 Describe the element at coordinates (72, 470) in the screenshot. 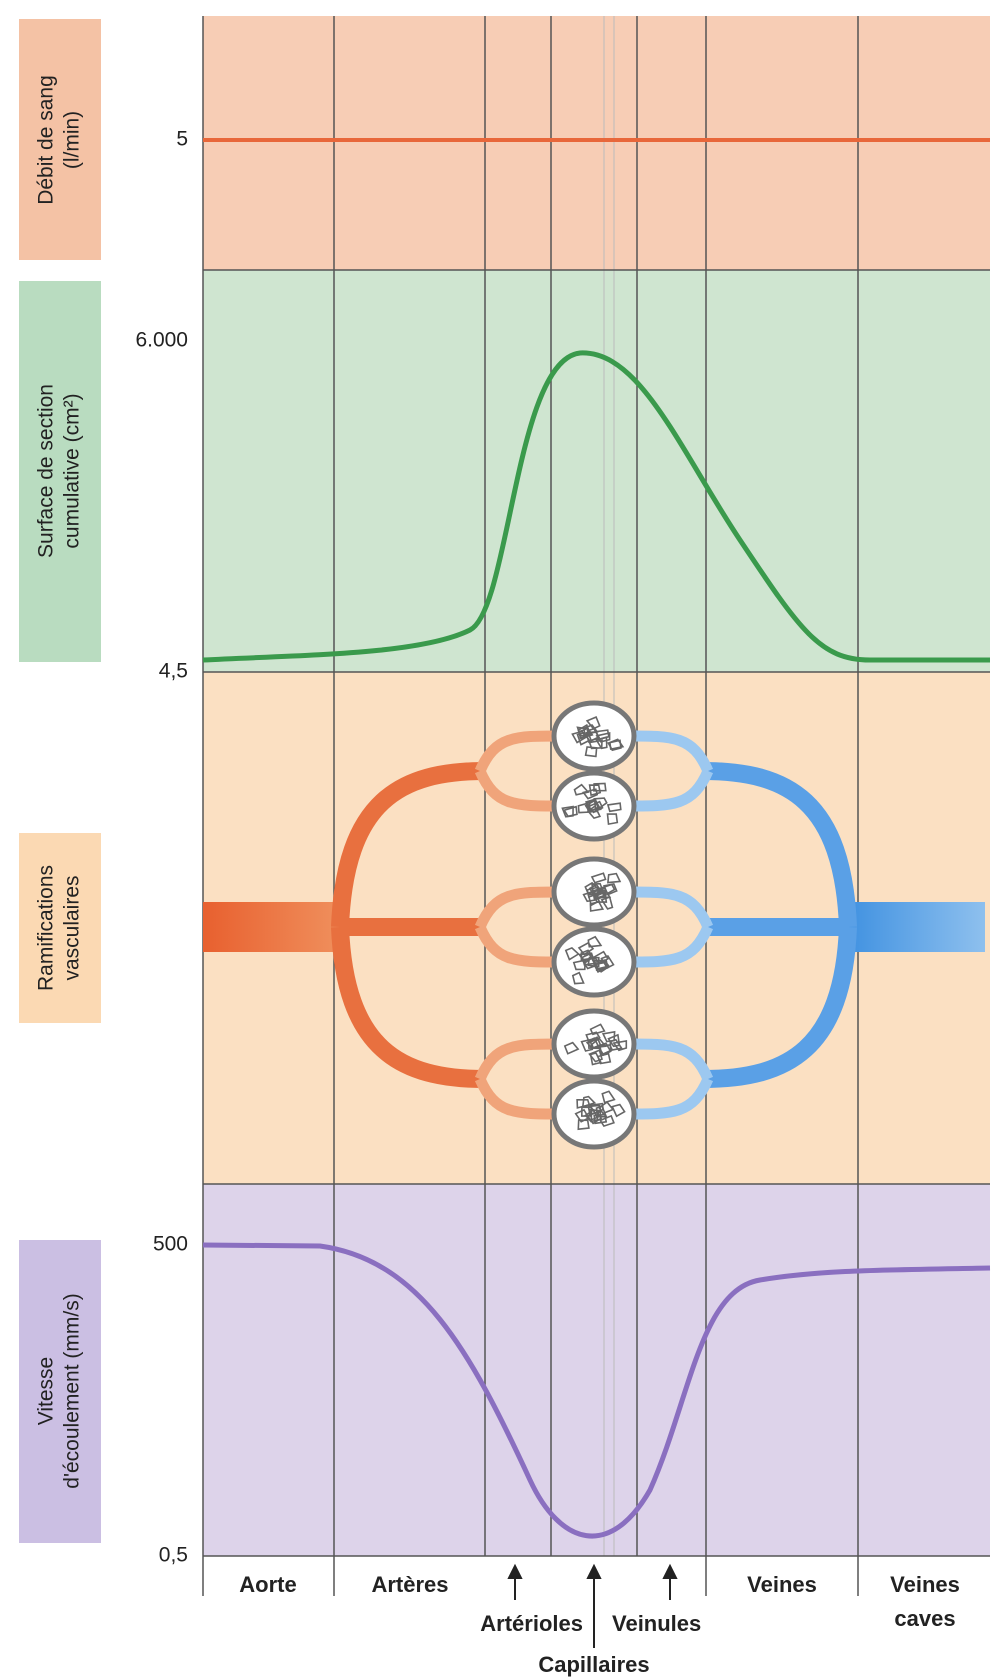

I see `label-line: cumulative (cm²)` at that location.